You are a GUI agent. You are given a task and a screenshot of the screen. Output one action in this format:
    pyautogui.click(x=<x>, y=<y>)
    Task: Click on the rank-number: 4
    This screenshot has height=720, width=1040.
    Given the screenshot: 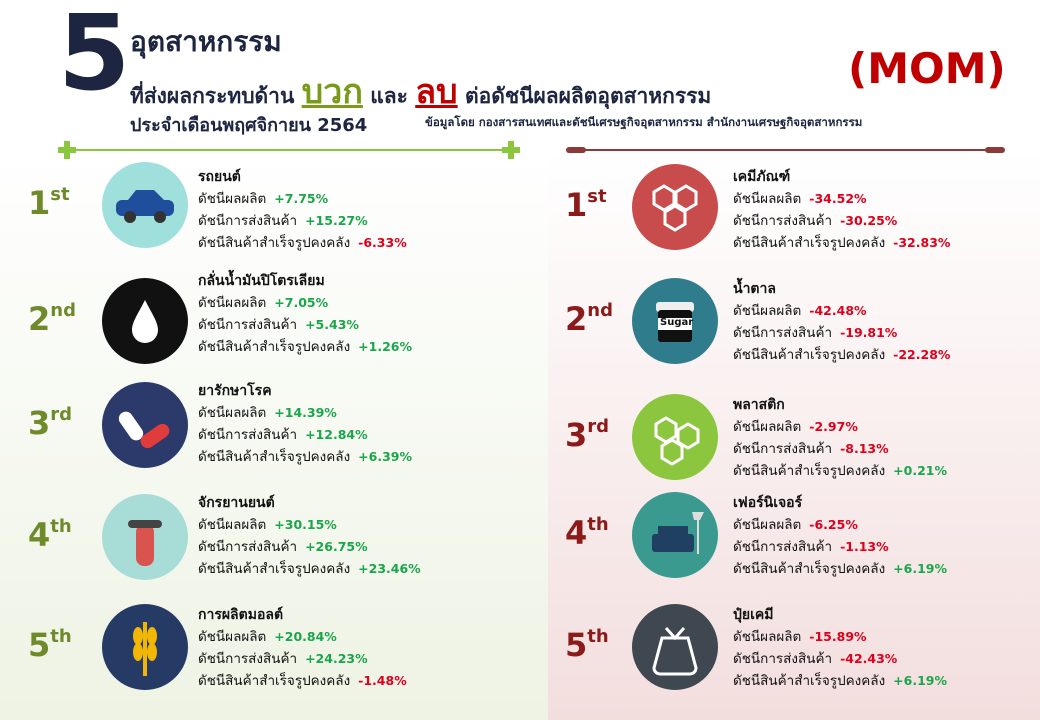 What is the action you would take?
    pyautogui.click(x=576, y=533)
    